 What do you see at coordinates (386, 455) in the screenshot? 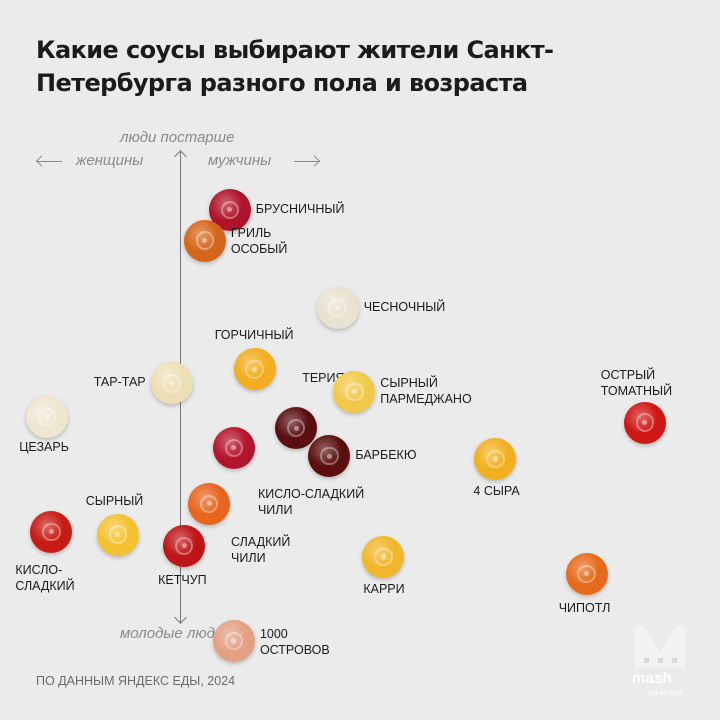
I see `sauce-label-6: БАРБЕКЮ` at bounding box center [386, 455].